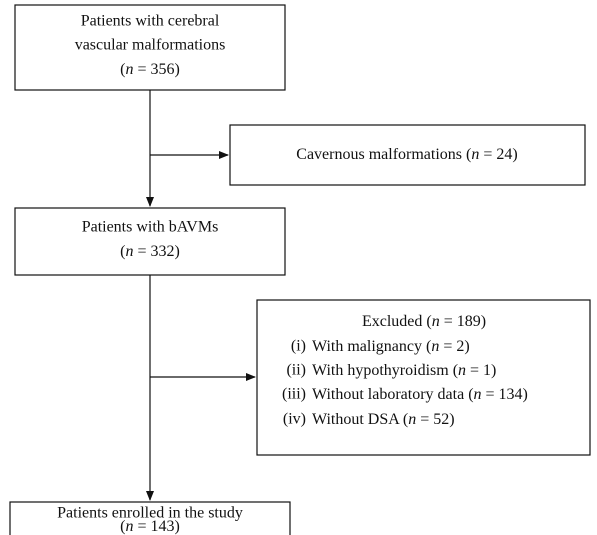  What do you see at coordinates (150, 513) in the screenshot?
I see `box-text: Patients enrolled in the study` at bounding box center [150, 513].